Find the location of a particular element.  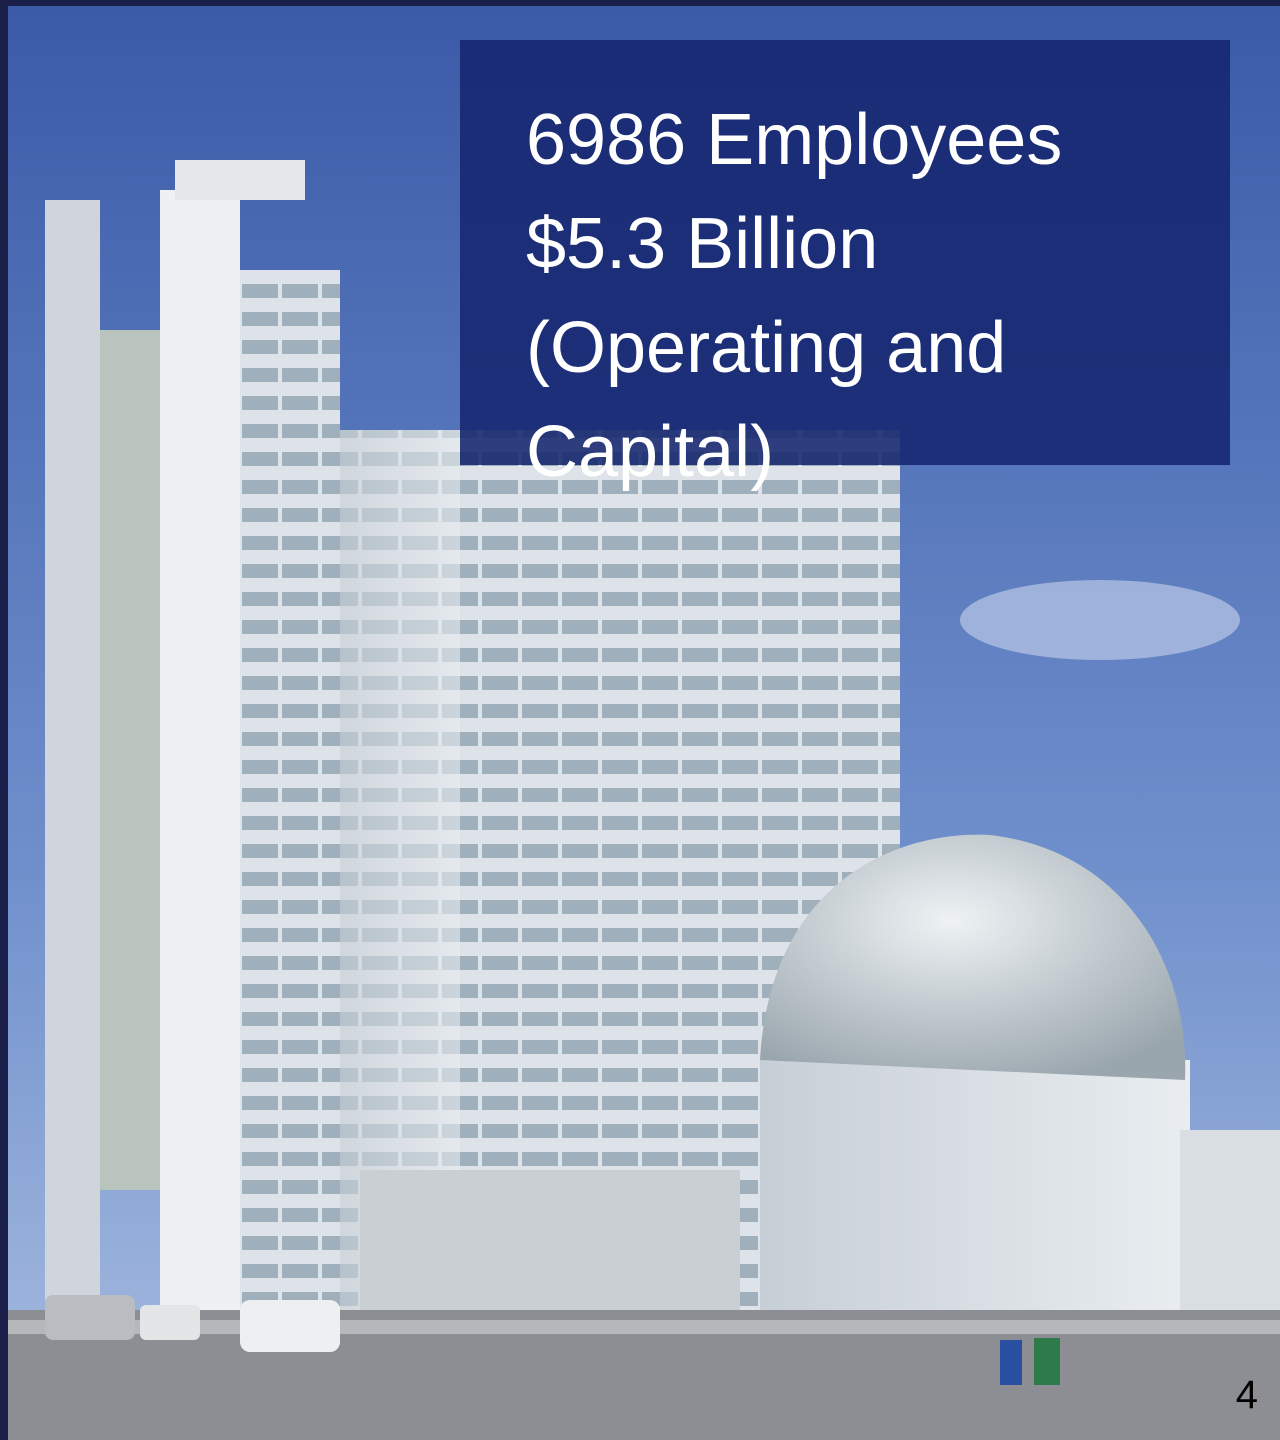

text-line: $5.3 Billion is located at coordinates (702, 244).